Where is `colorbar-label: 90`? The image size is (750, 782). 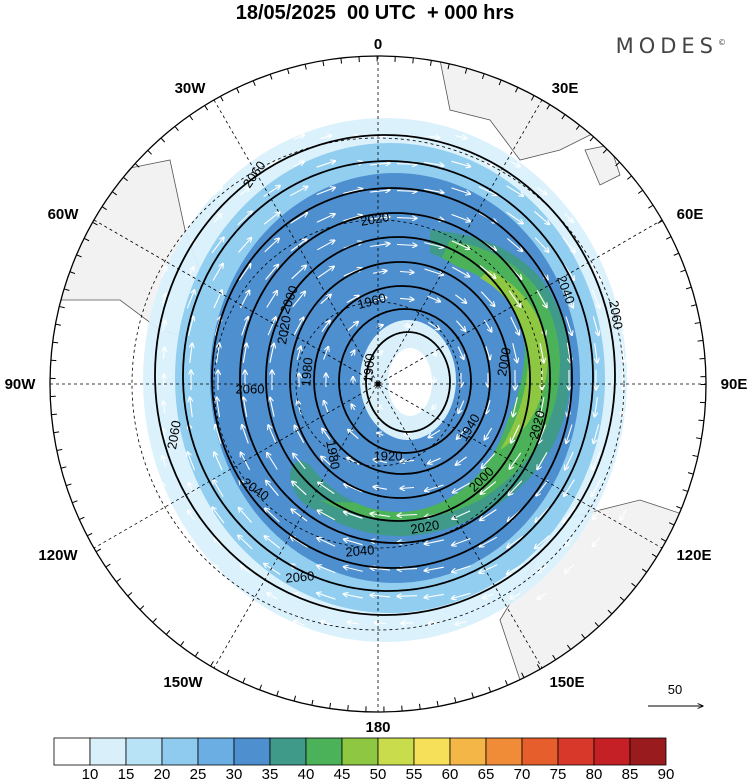
colorbar-label: 90 is located at coordinates (666, 774).